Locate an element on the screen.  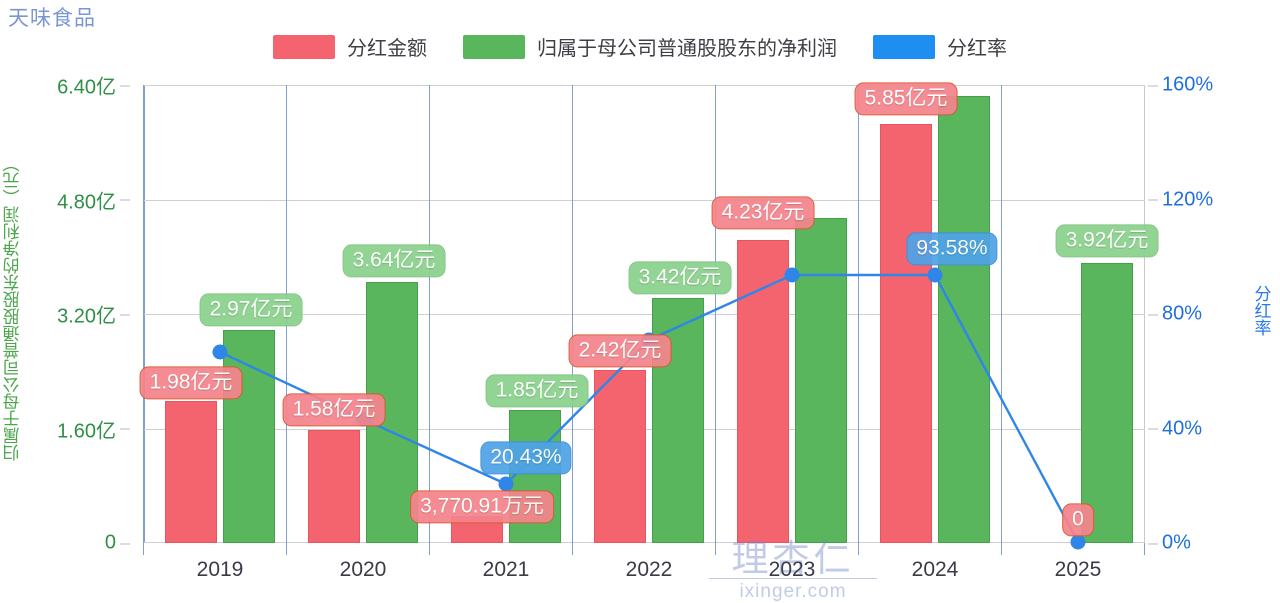
bar-netprofit-2023 is located at coordinates (821, 380).